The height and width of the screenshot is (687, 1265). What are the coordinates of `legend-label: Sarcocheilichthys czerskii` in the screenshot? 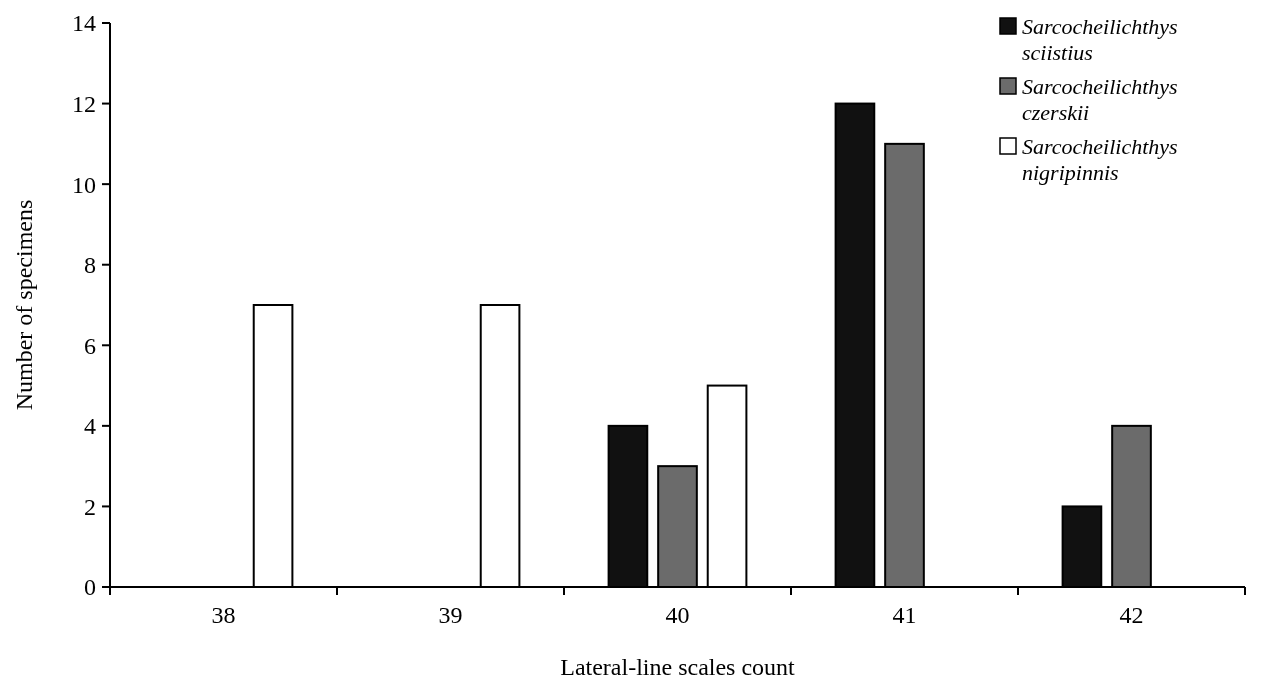 It's located at (1100, 99).